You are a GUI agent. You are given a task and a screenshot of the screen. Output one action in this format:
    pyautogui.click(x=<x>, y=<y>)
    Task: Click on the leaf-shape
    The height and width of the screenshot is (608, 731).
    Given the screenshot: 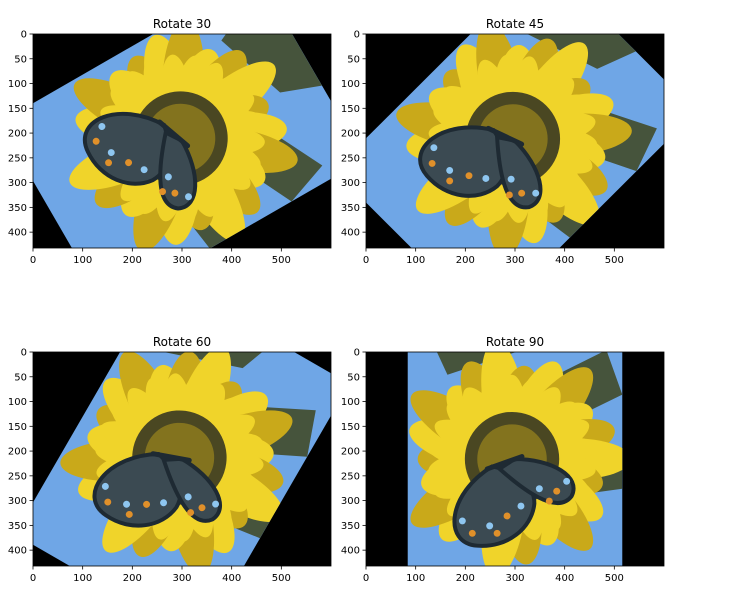 What is the action you would take?
    pyautogui.click(x=271, y=63)
    